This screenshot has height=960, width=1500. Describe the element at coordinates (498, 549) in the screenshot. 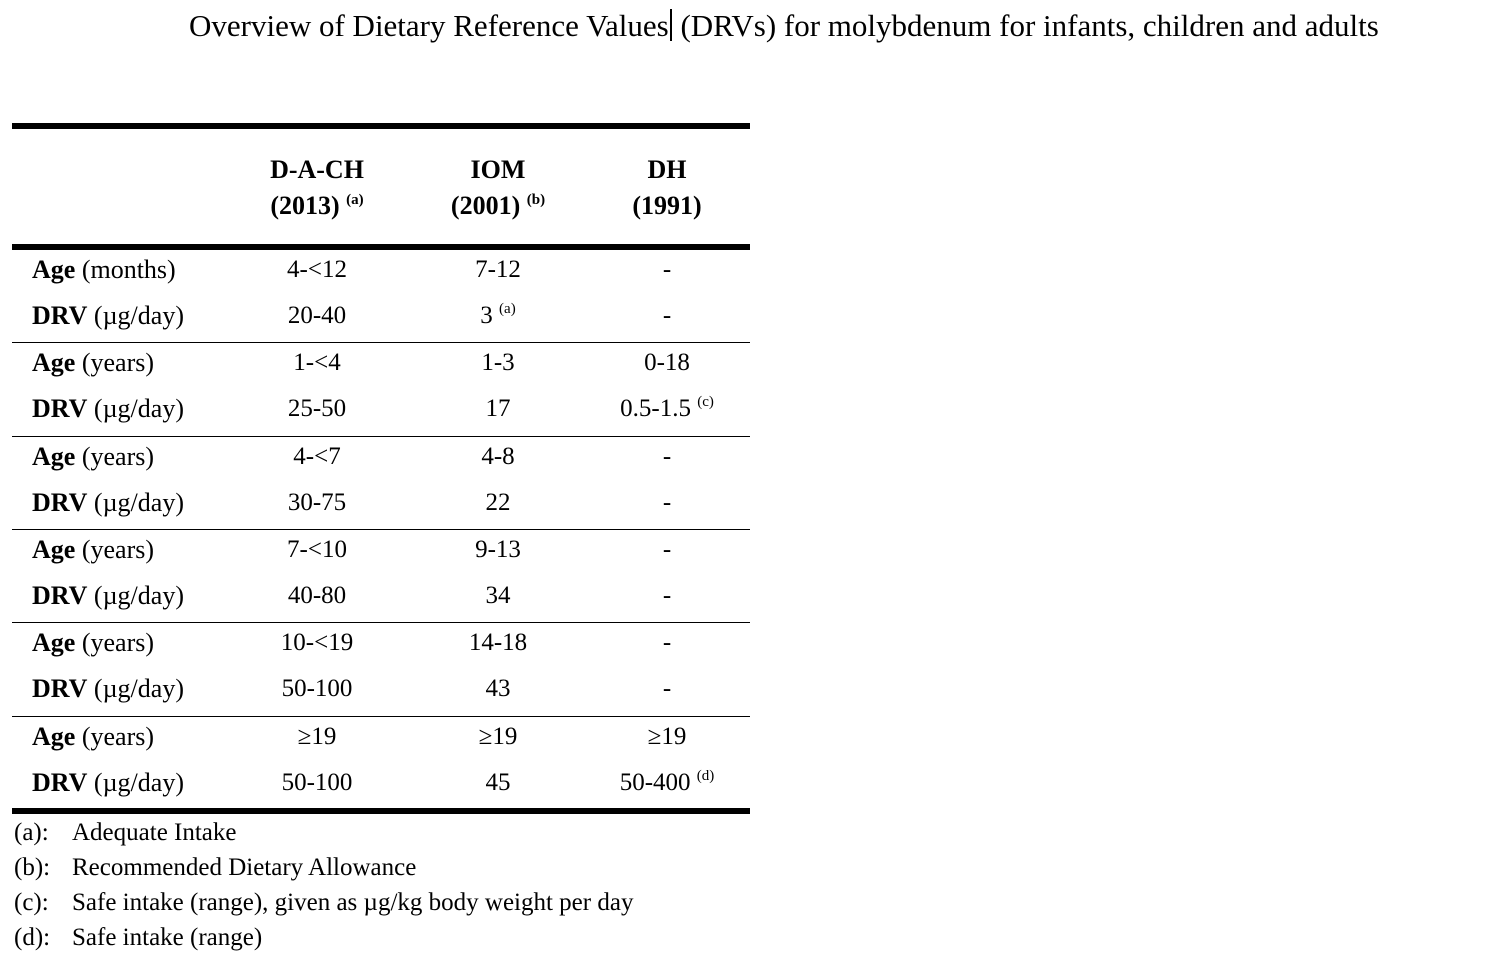

I see `cell-iom: 9-13` at that location.